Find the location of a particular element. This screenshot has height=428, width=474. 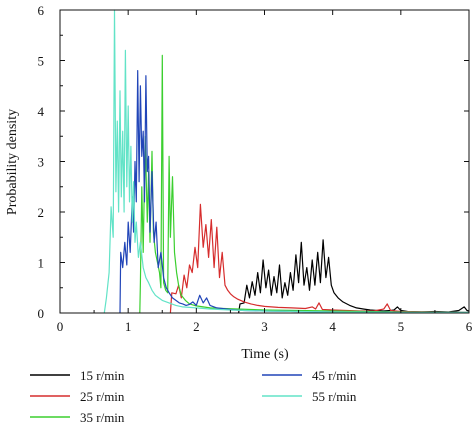

x-tick-label: 2 is located at coordinates (196, 326).